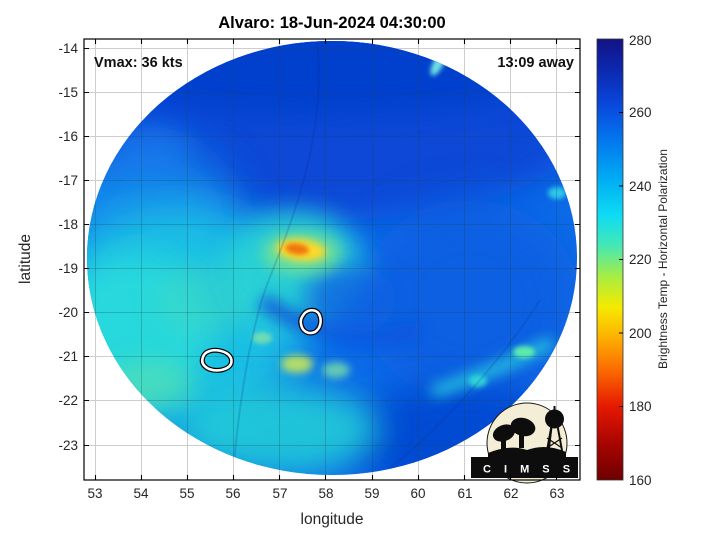 The image size is (720, 540). I want to click on plot-title: Alvaro: 18-Jun-2024 04:30:00, so click(331, 23).